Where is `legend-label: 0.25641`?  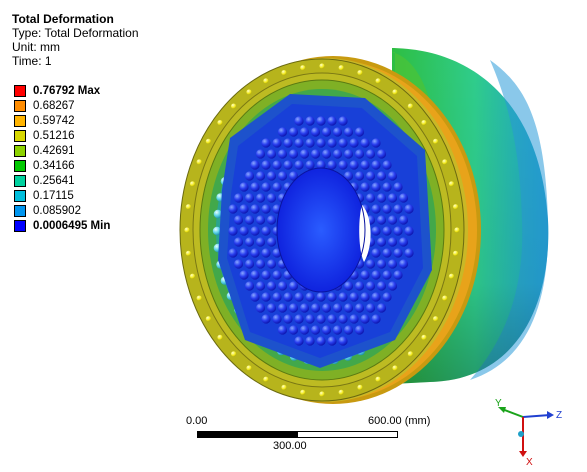 legend-label: 0.25641 is located at coordinates (54, 181).